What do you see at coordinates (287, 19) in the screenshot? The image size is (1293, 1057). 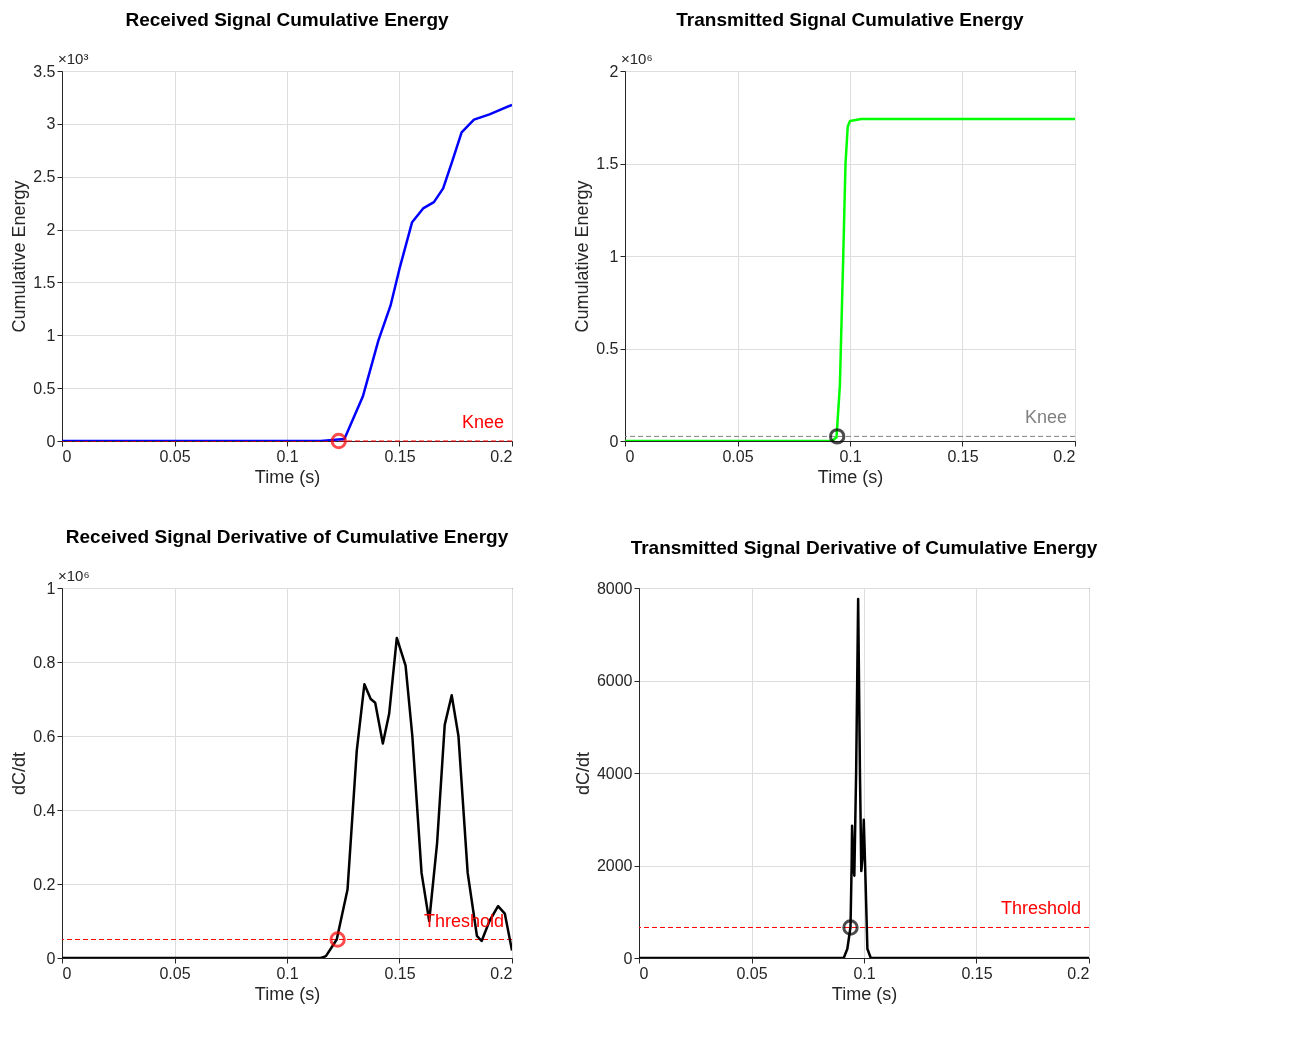 I see `chart-title: Received Signal Cumulative Energy` at bounding box center [287, 19].